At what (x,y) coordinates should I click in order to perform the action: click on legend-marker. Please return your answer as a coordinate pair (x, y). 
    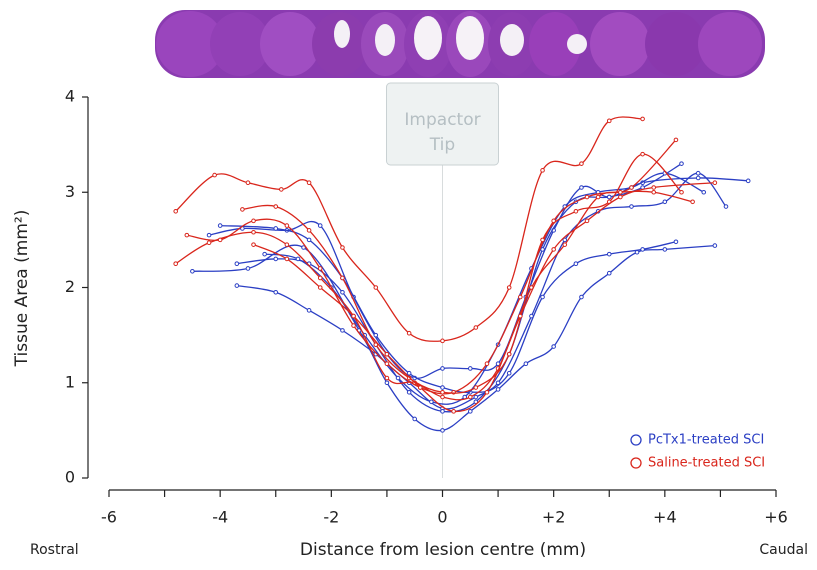
    Looking at the image, I should click on (636, 440).